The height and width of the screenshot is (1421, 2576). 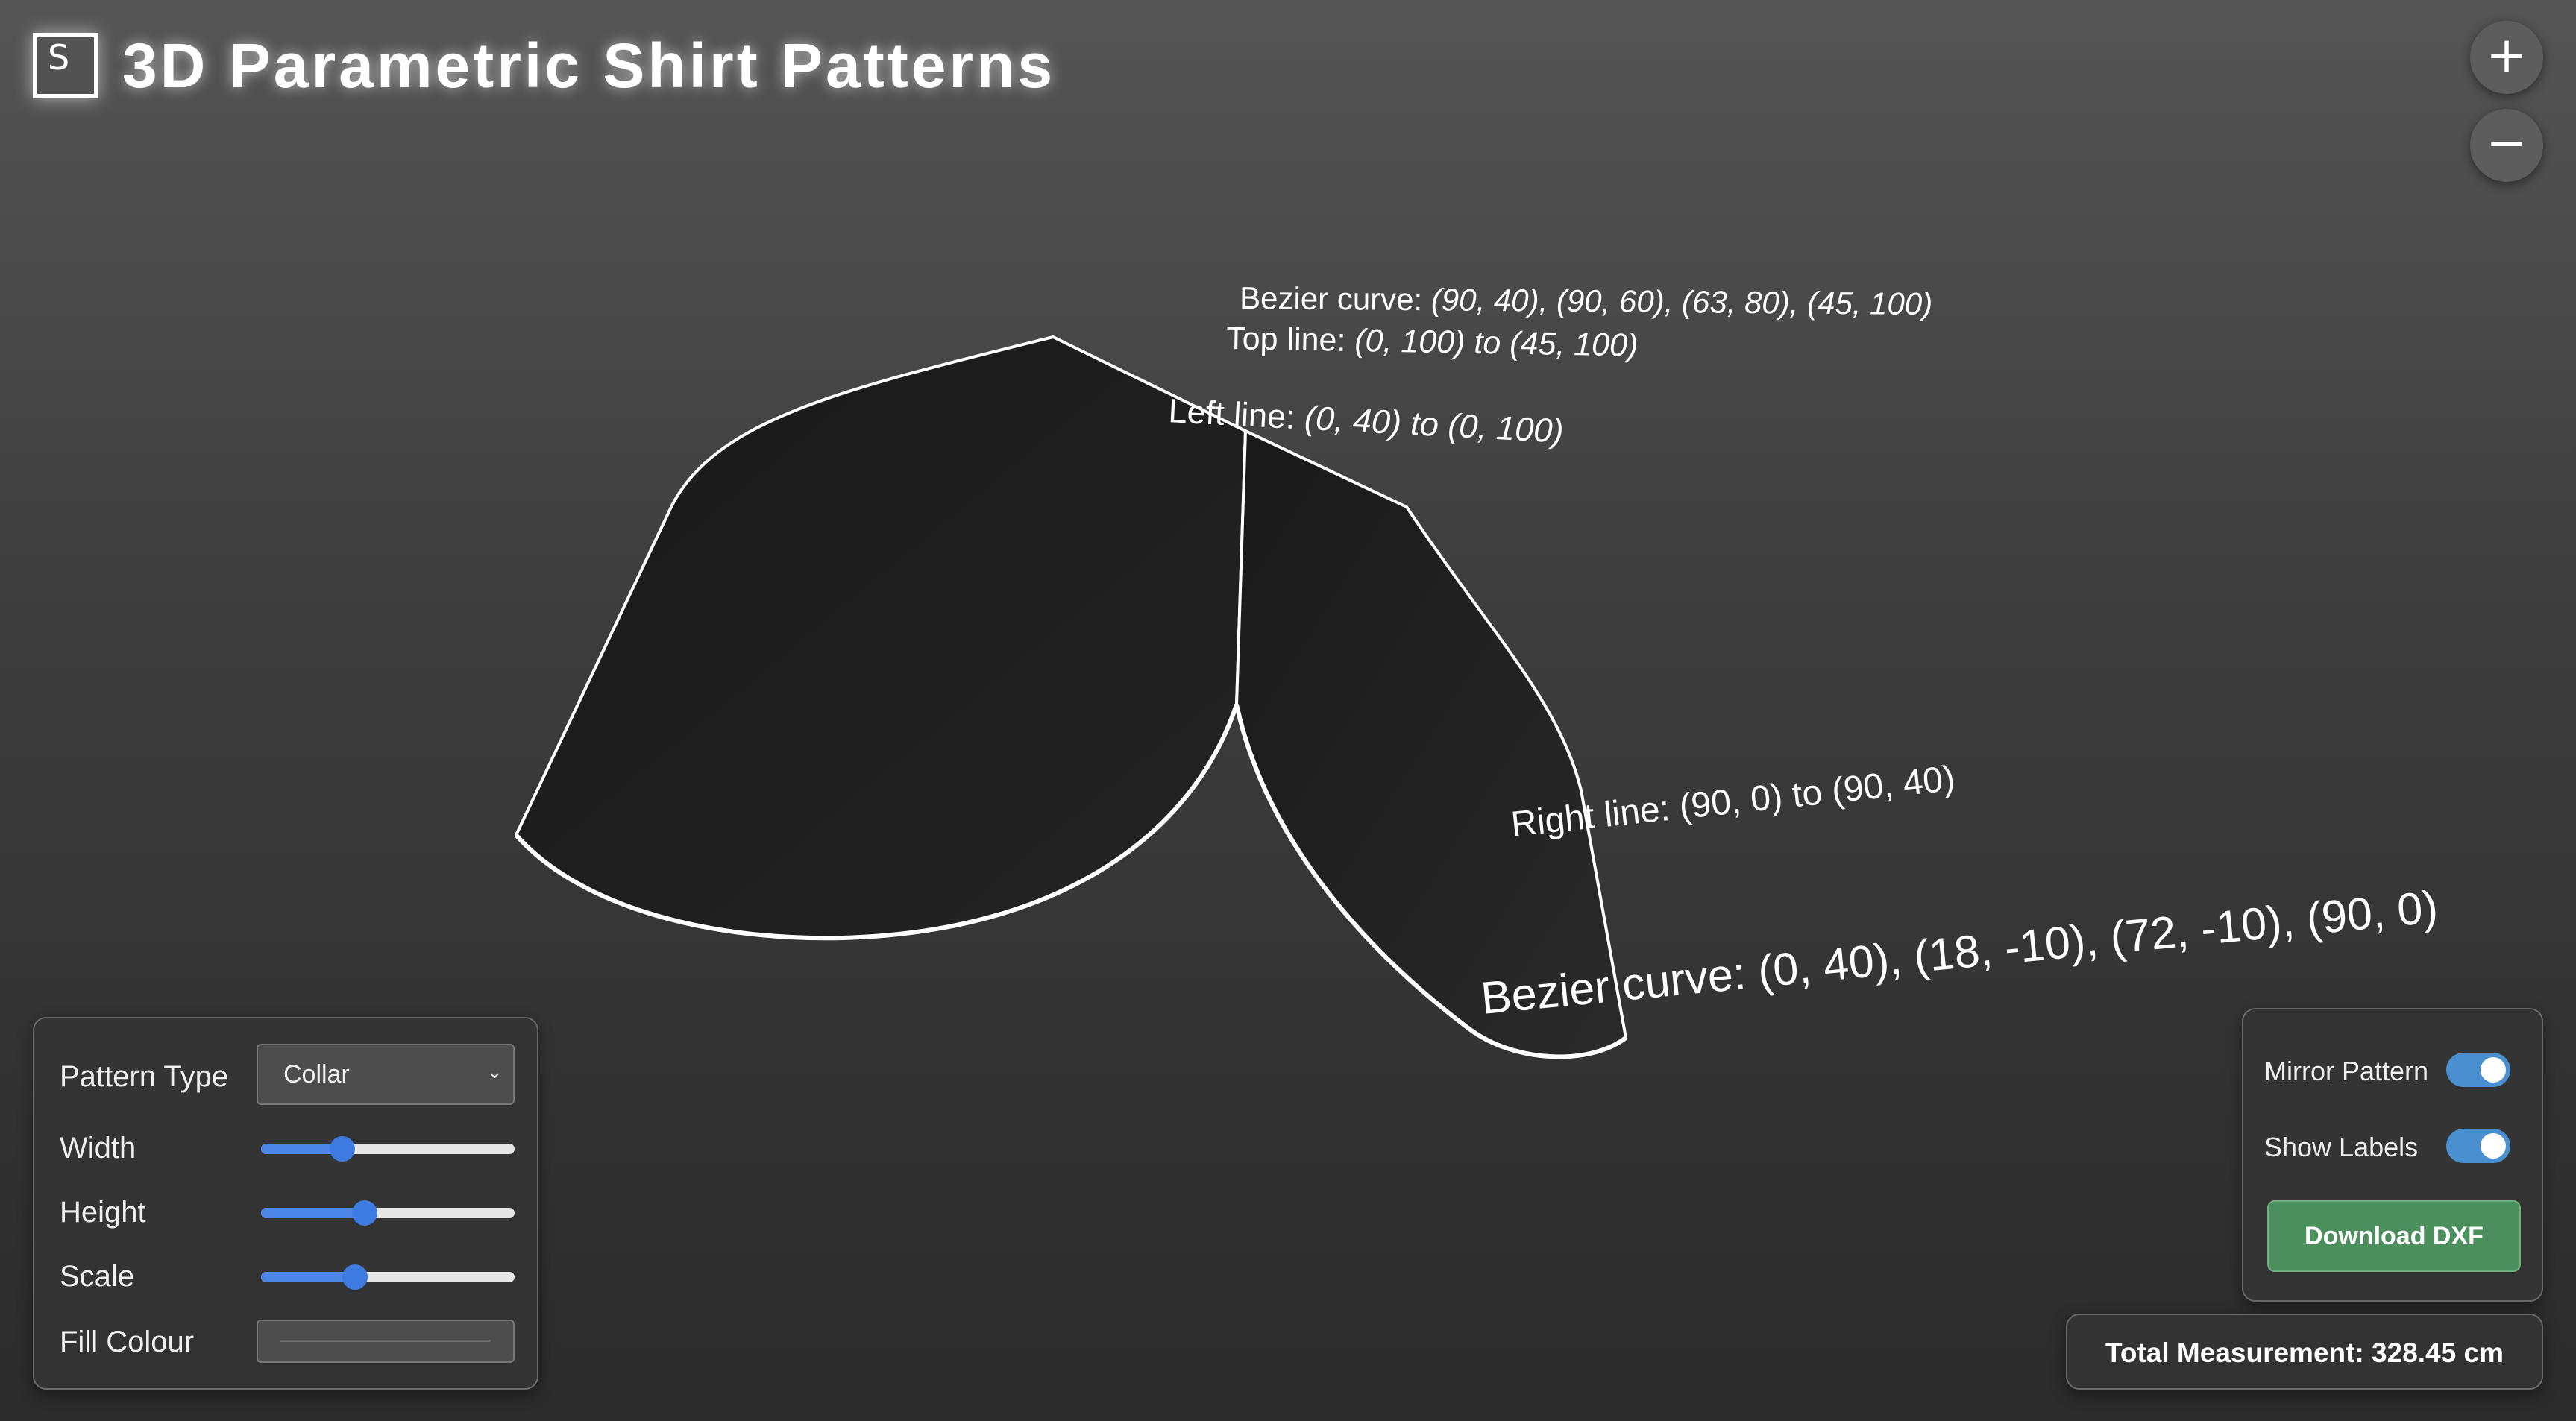 What do you see at coordinates (388, 1213) in the screenshot?
I see `height-slider` at bounding box center [388, 1213].